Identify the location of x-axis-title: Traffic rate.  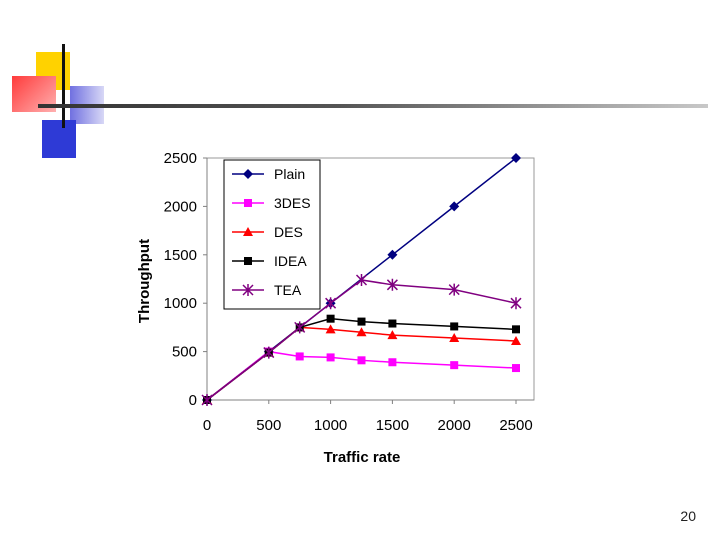
(362, 457).